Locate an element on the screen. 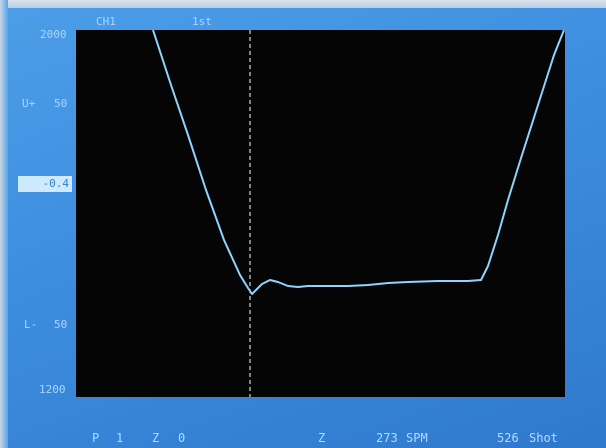 Image resolution: width=606 pixels, height=448 pixels. scale-top-value: 2000 is located at coordinates (53, 34).